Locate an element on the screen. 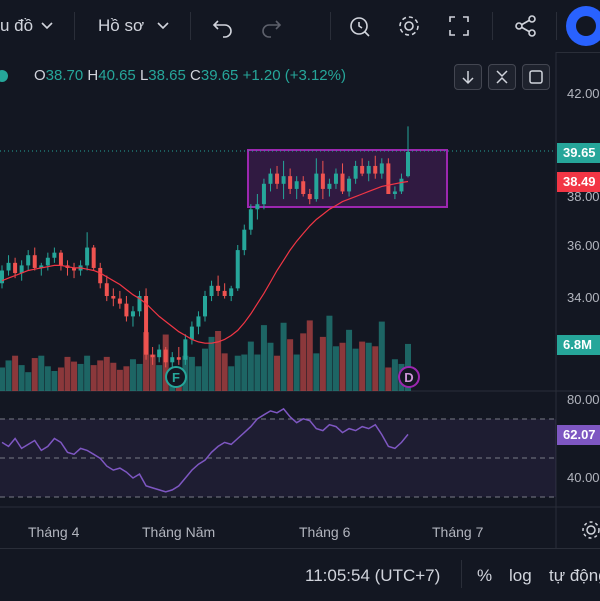 Image resolution: width=600 pixels, height=601 pixels. time-tick: Tháng Năm is located at coordinates (179, 532).